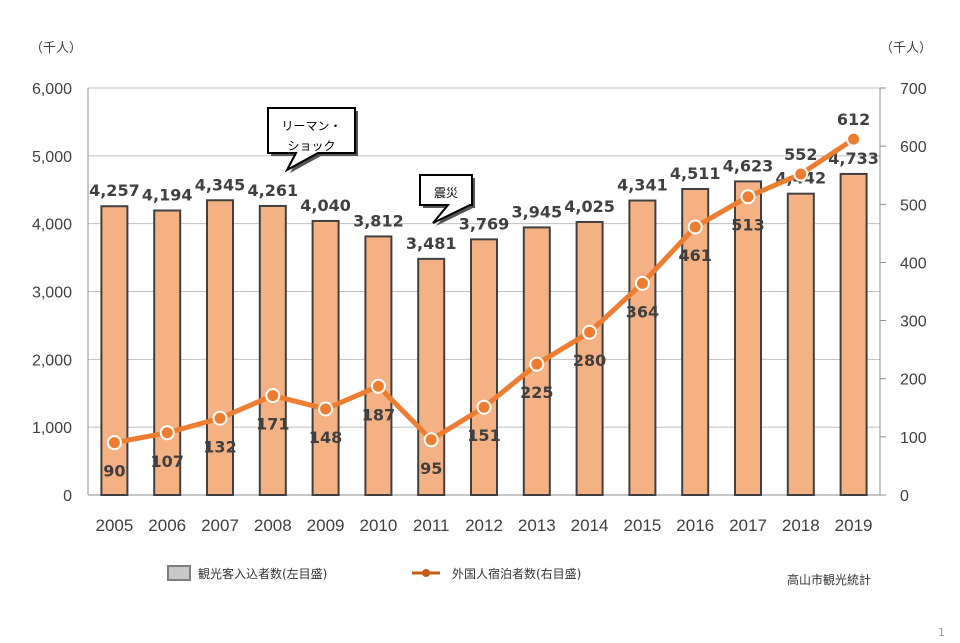  I want to click on bar-data-label: 4,040, so click(325, 205).